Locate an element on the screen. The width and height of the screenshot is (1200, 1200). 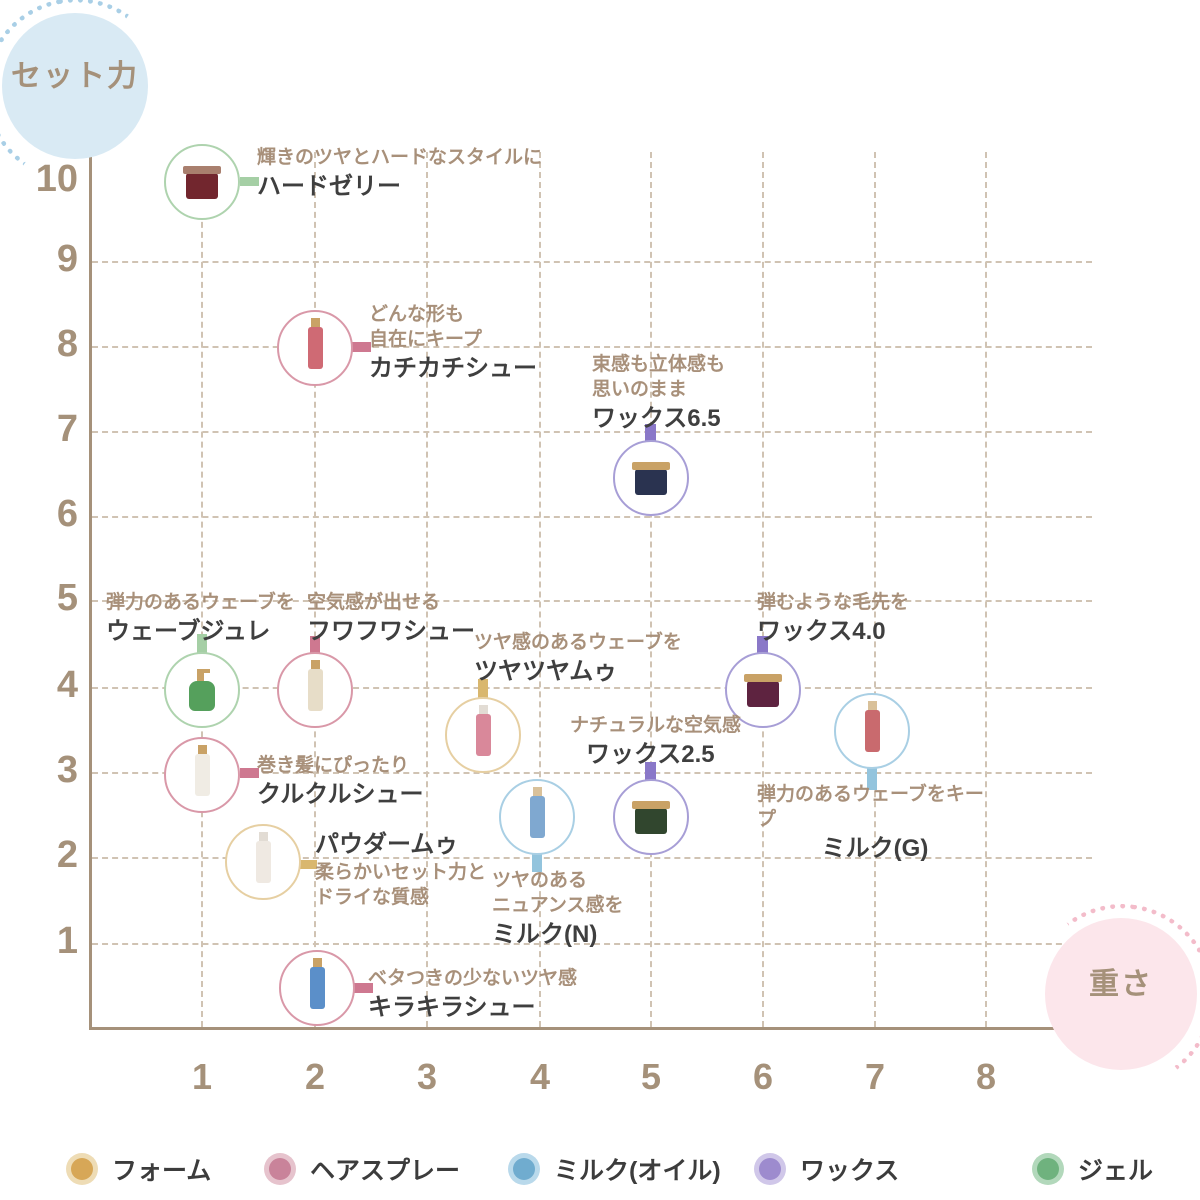
x-tick-3: 3 is located at coordinates (427, 1076).